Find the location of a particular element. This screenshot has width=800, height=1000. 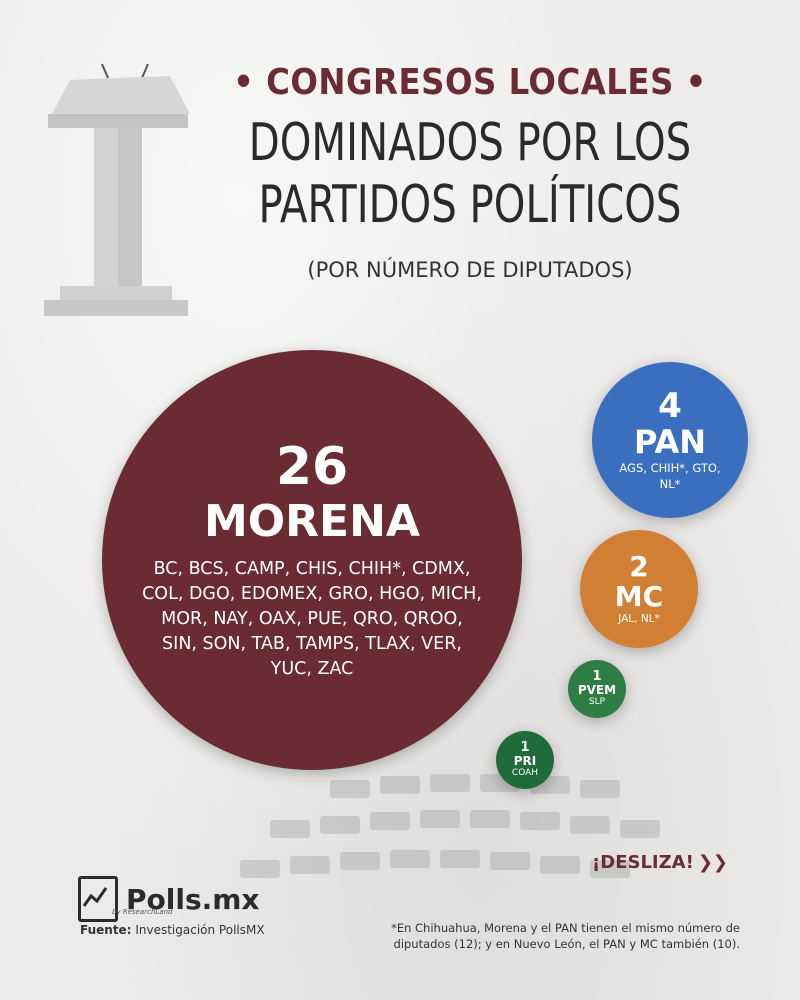

title-line-1: DOMINADOS POR LOS is located at coordinates (470, 143).